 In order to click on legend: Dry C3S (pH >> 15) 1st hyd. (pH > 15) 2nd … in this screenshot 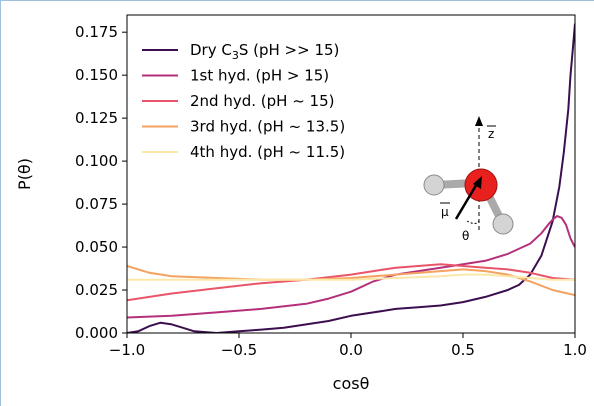, I will do `click(243, 101)`.